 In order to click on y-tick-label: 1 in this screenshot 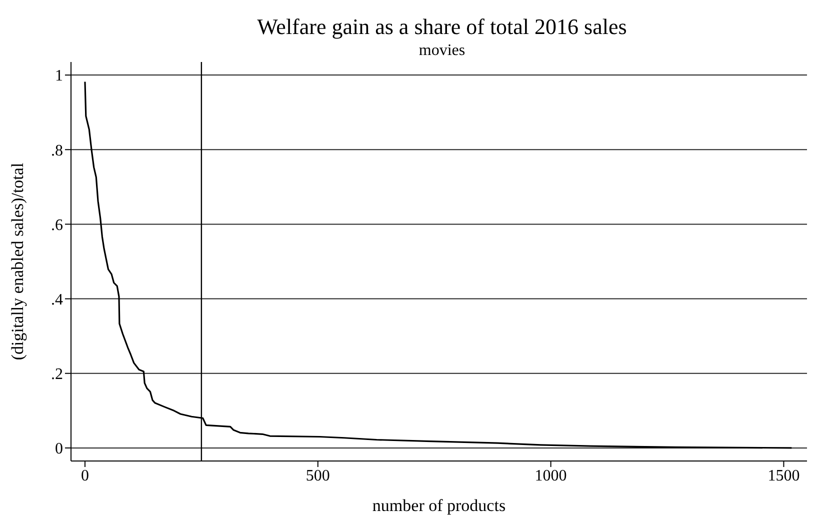, I will do `click(59, 76)`.